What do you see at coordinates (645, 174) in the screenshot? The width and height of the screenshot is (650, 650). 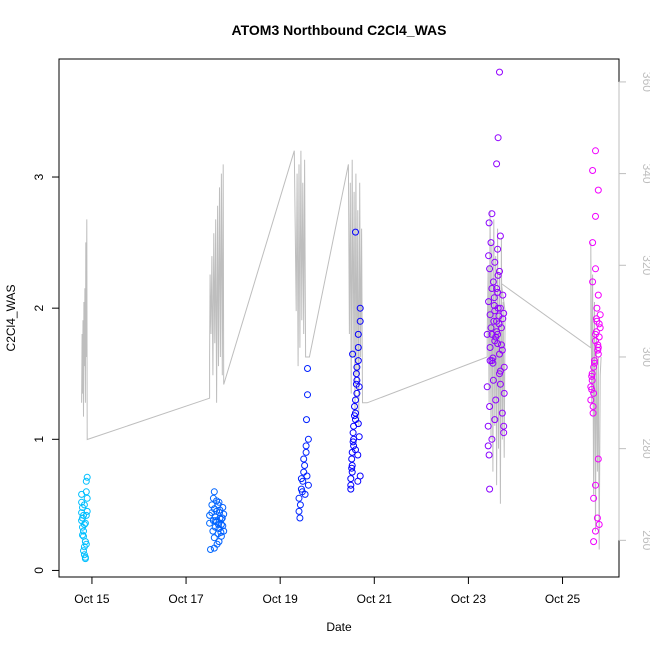 I see `y2-tick-label: 340` at bounding box center [645, 174].